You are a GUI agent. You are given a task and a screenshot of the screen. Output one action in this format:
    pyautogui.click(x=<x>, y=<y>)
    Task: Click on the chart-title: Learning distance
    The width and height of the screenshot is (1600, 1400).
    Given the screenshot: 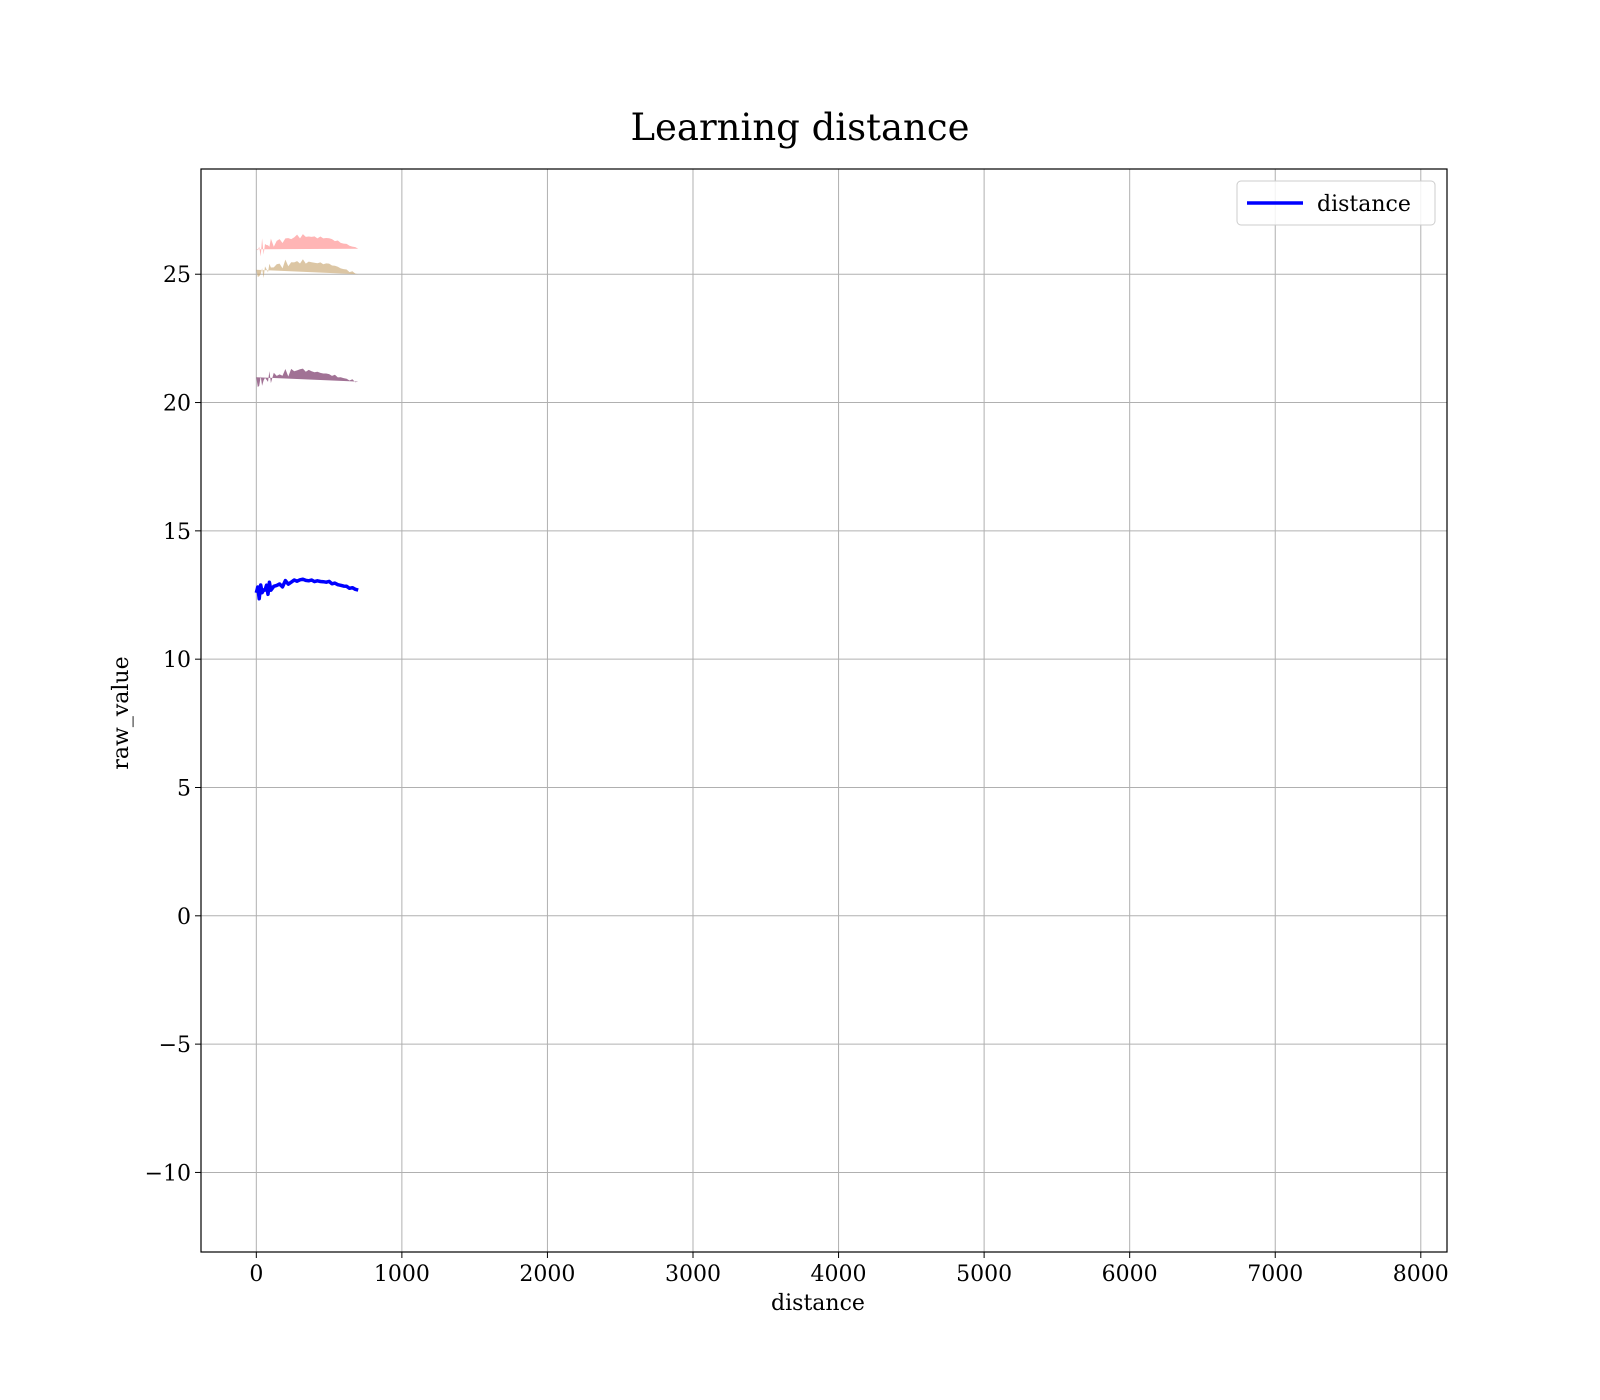 What is the action you would take?
    pyautogui.click(x=799, y=127)
    